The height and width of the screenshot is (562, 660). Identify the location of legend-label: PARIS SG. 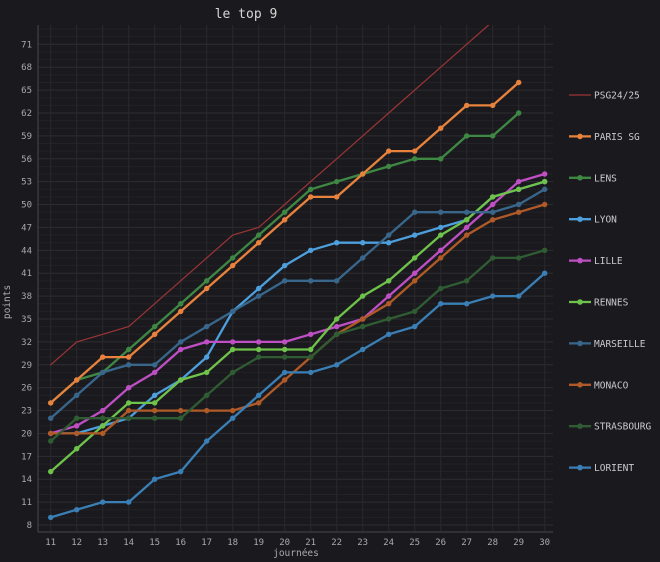
(617, 137).